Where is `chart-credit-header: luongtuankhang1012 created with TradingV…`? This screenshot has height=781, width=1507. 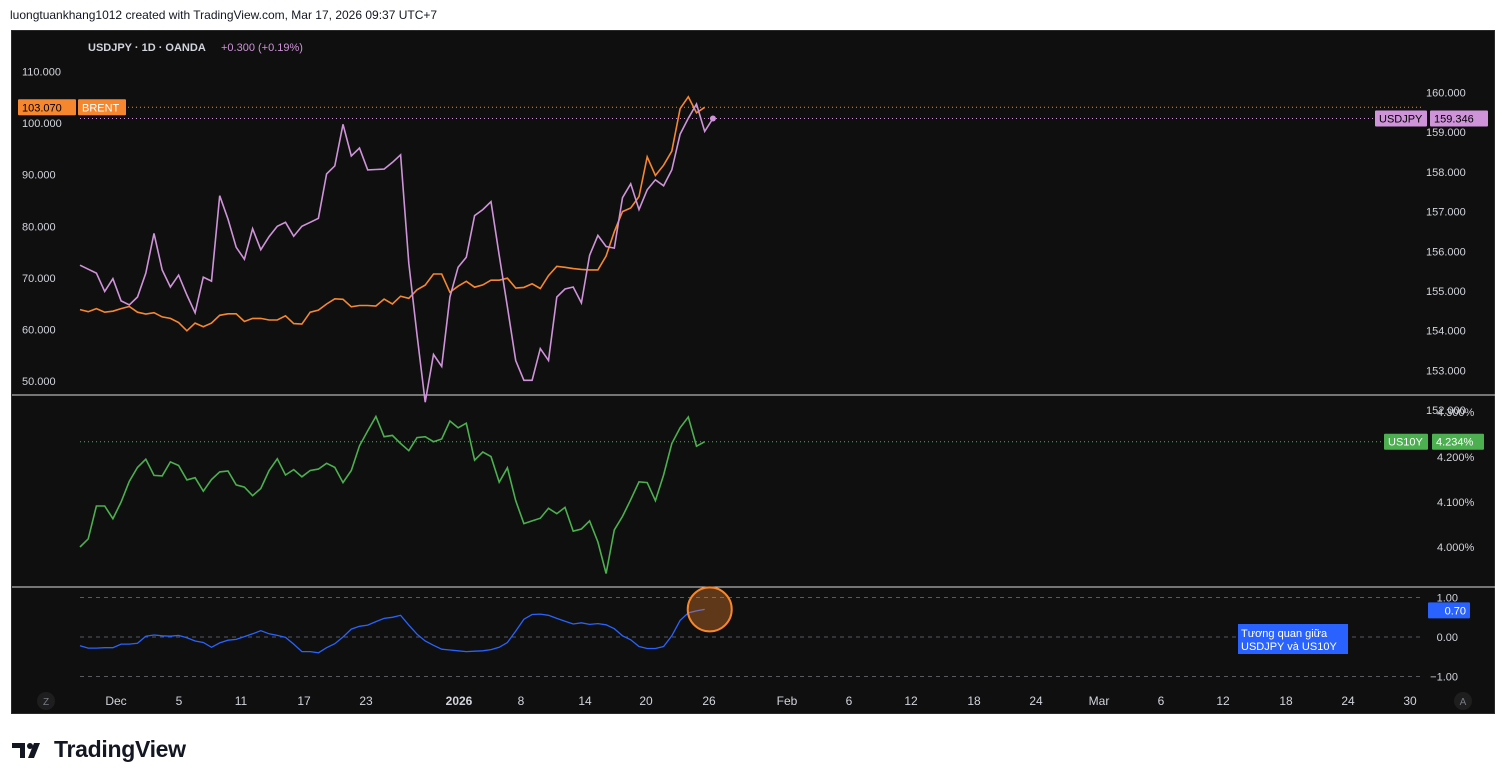 chart-credit-header: luongtuankhang1012 created with TradingV… is located at coordinates (224, 15).